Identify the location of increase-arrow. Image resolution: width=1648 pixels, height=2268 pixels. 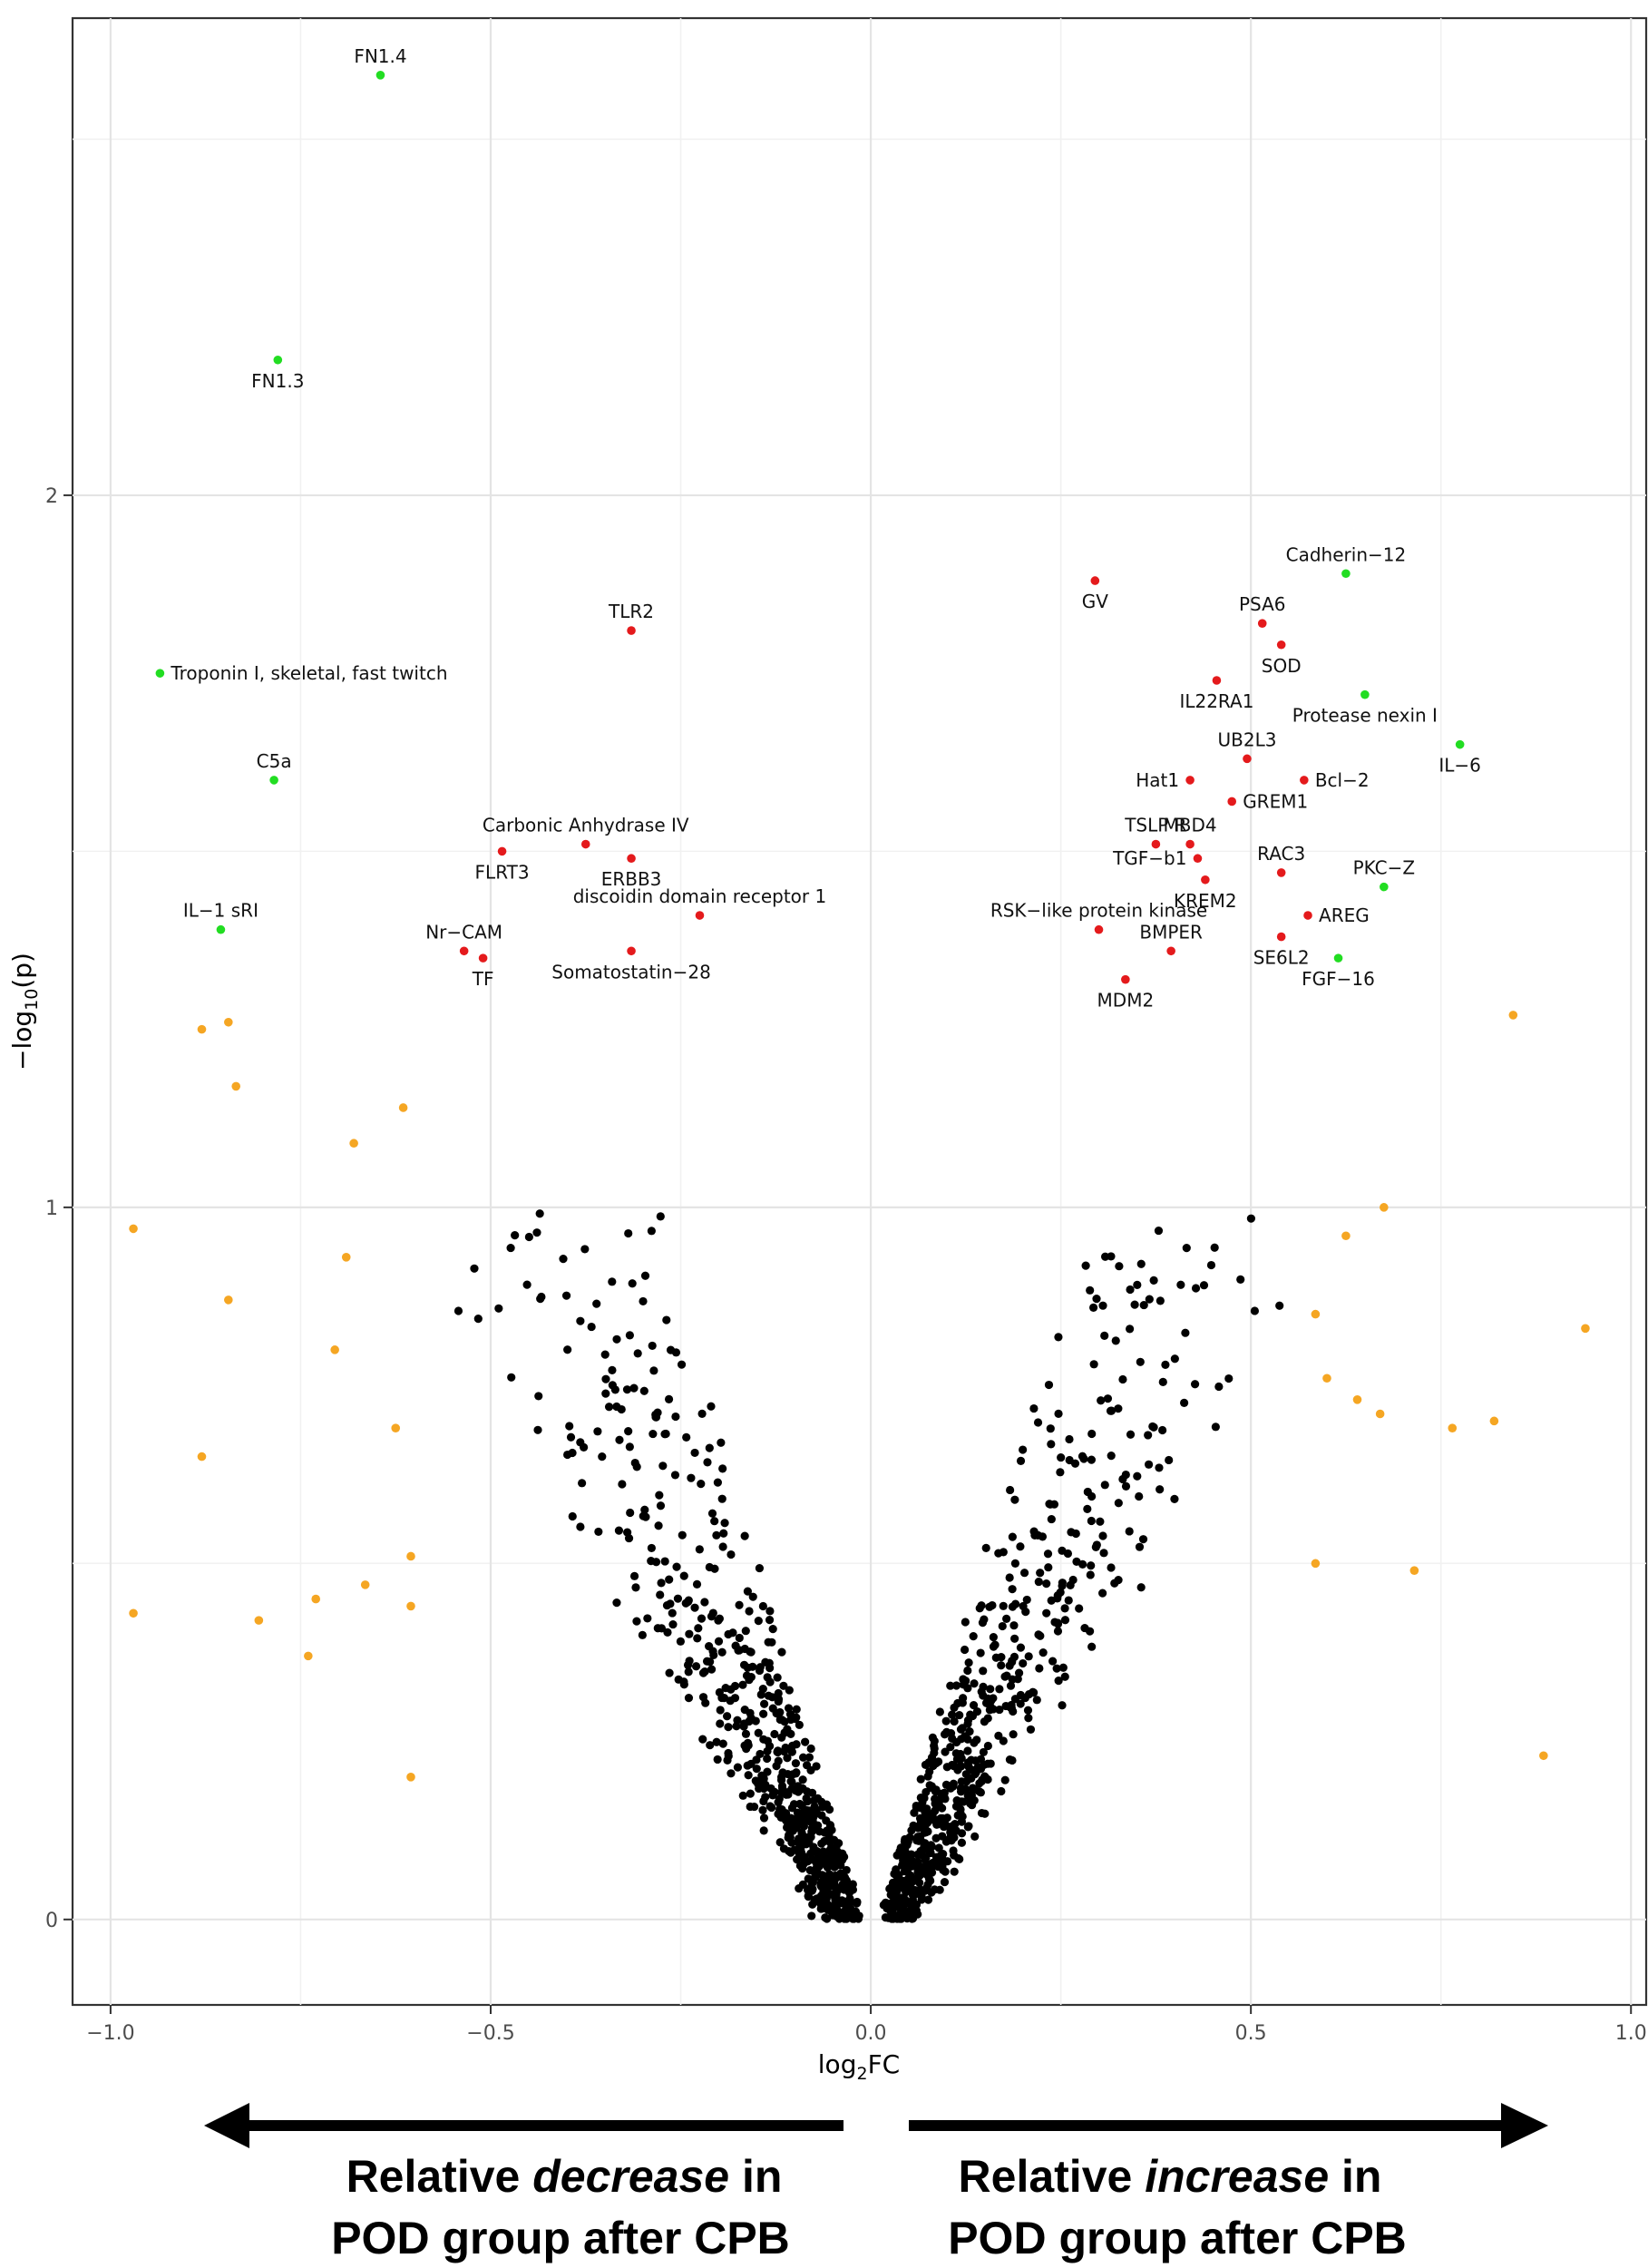
(1228, 2125).